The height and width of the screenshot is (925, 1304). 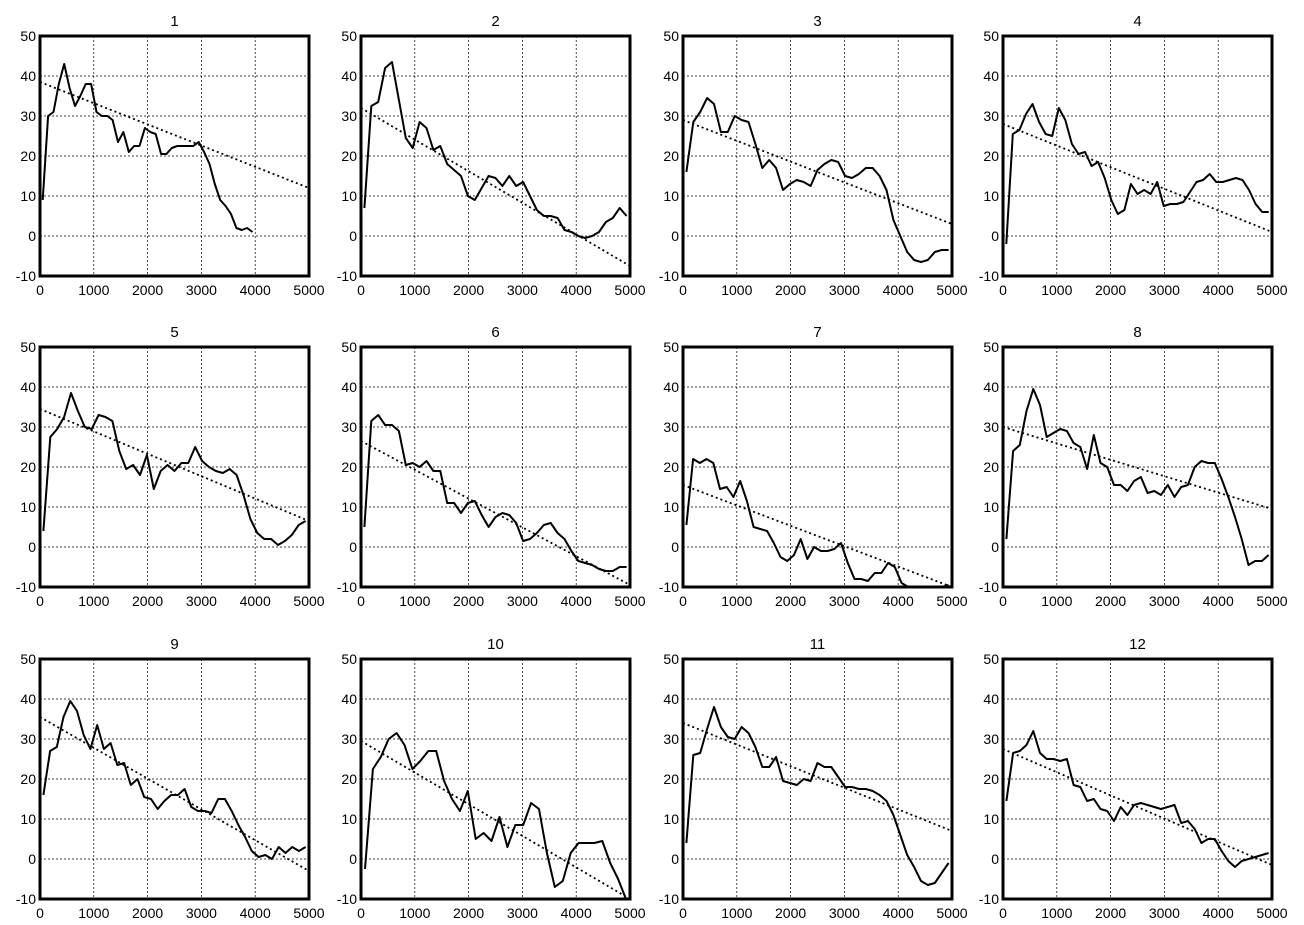 I want to click on panel-title: 10, so click(x=495, y=644).